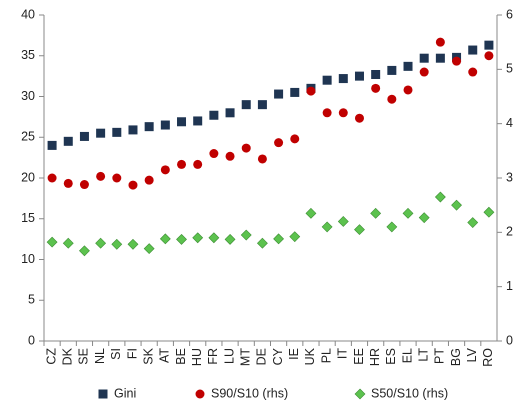  I want to click on x-tick-label: HR, so click(375, 357).